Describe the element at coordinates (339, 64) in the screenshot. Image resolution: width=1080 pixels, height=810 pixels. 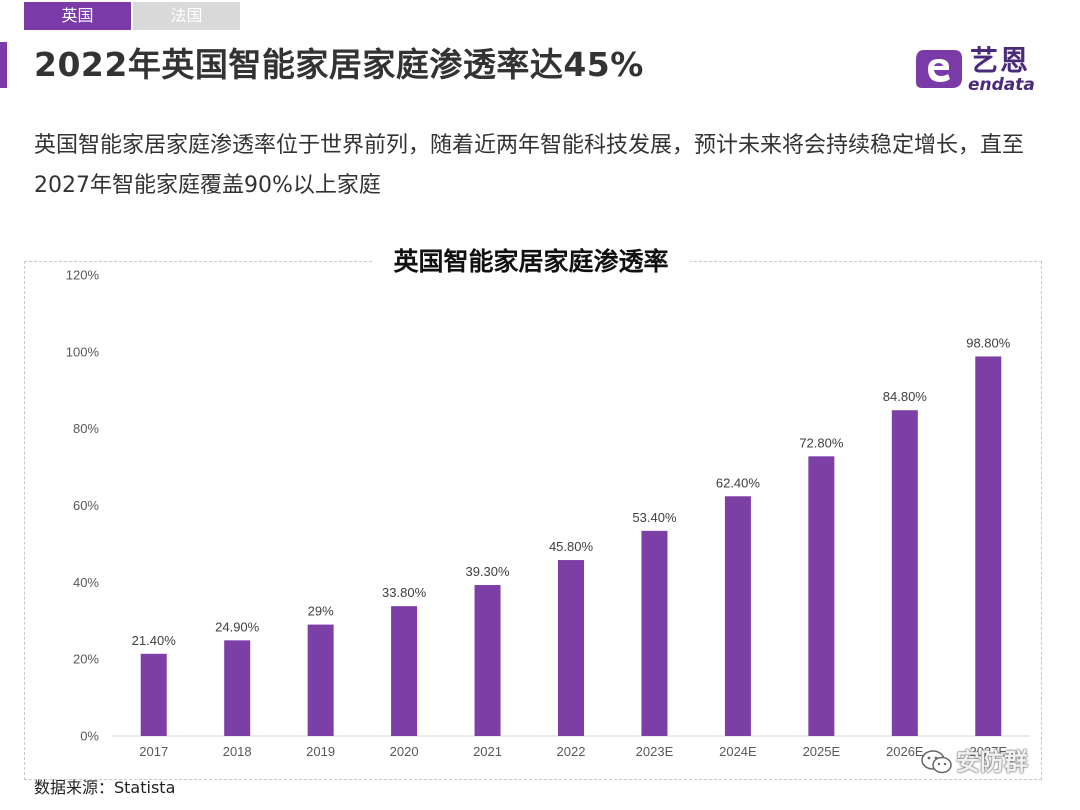
I see `page-title: 2022年英国智能家居家庭渗透率达45%` at that location.